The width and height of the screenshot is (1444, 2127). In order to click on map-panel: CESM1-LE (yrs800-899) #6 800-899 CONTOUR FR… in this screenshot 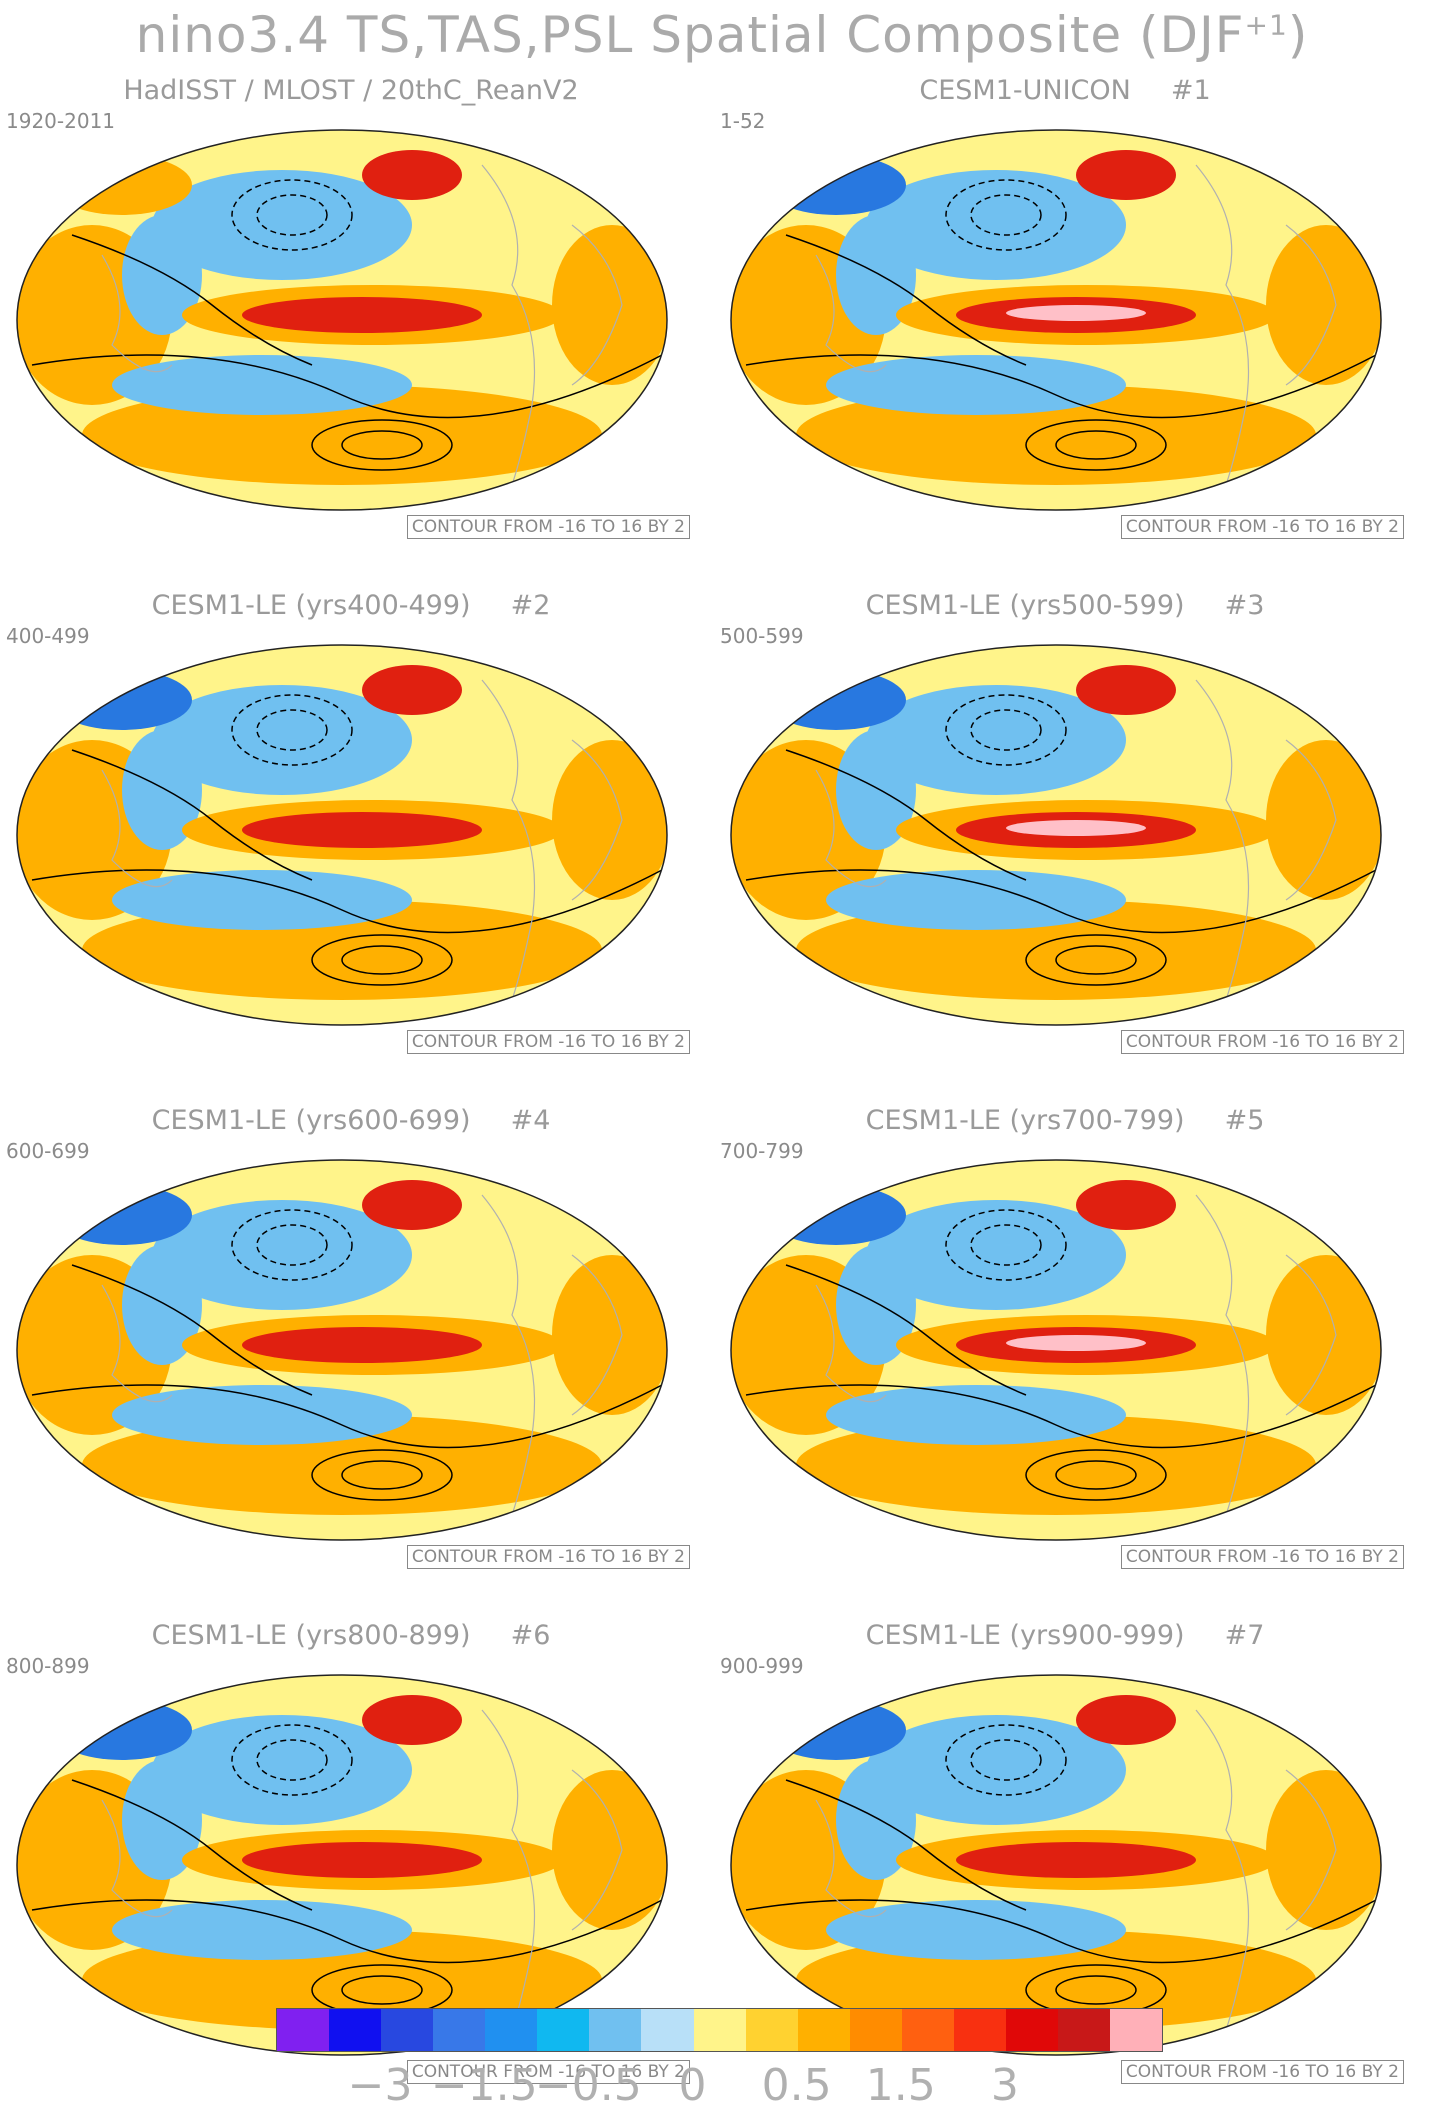, I will do `click(351, 1855)`.